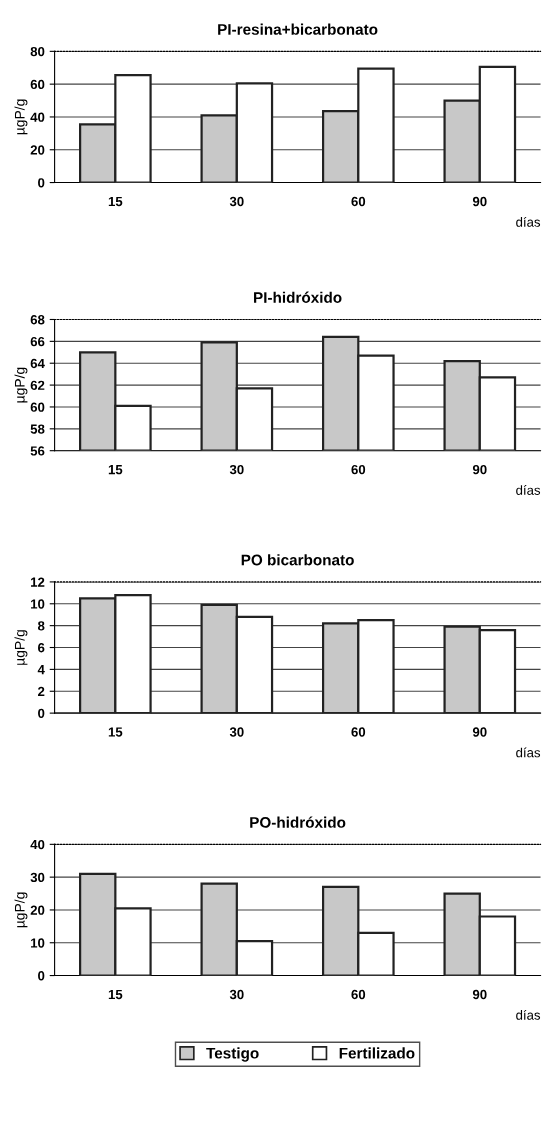  What do you see at coordinates (37, 451) in the screenshot?
I see `y-tick-label: 56` at bounding box center [37, 451].